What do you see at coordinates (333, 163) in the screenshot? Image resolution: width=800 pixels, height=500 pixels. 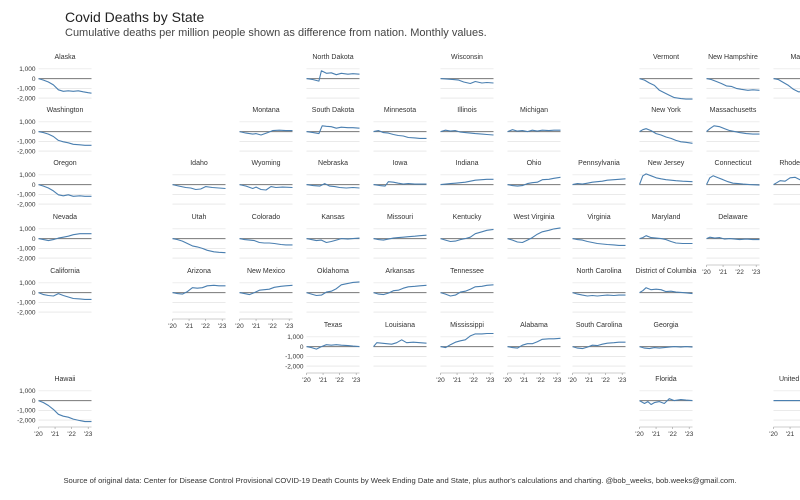 I see `panel-label: Nebraska` at bounding box center [333, 163].